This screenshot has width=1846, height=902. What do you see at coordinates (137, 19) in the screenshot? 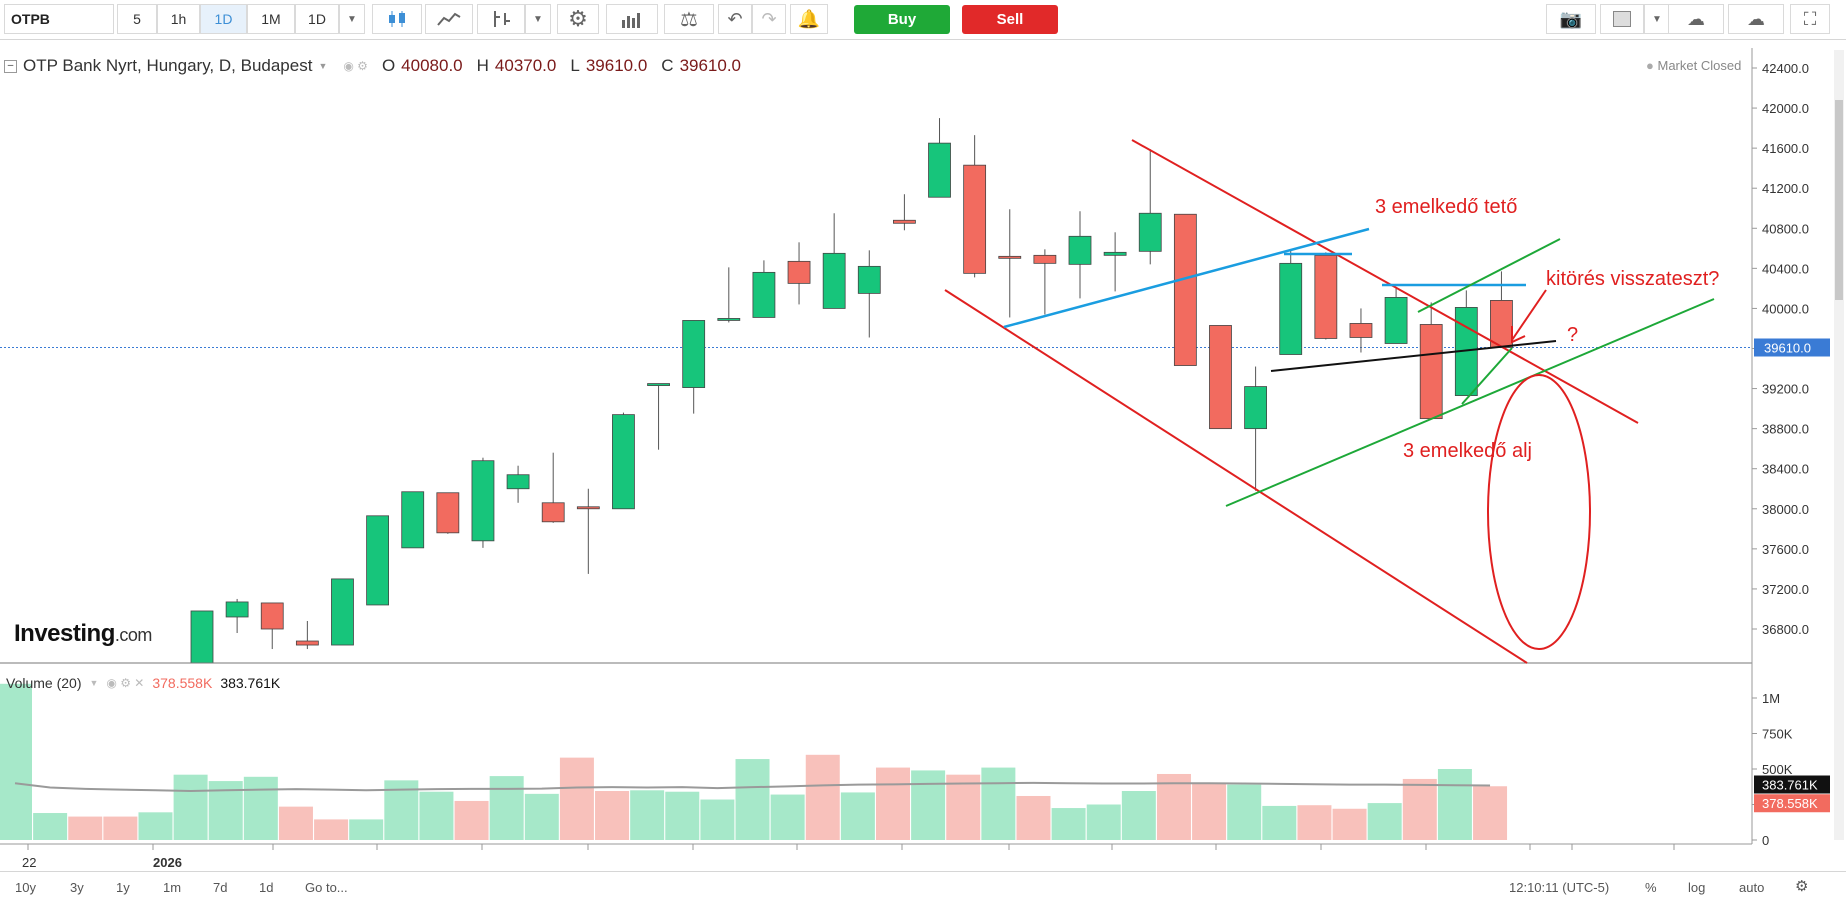
I see `interval-5-button: 5` at bounding box center [137, 19].